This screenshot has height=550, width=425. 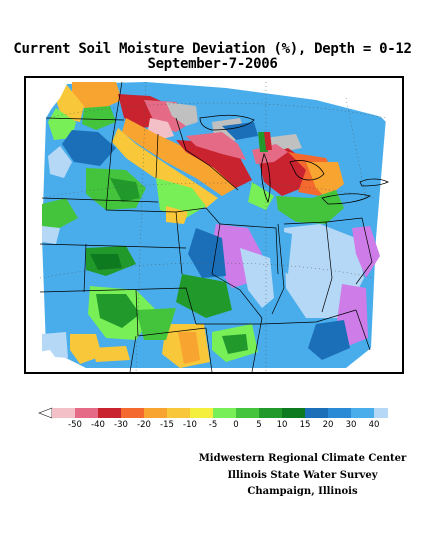 I want to click on great-lakes, so click(x=294, y=159).